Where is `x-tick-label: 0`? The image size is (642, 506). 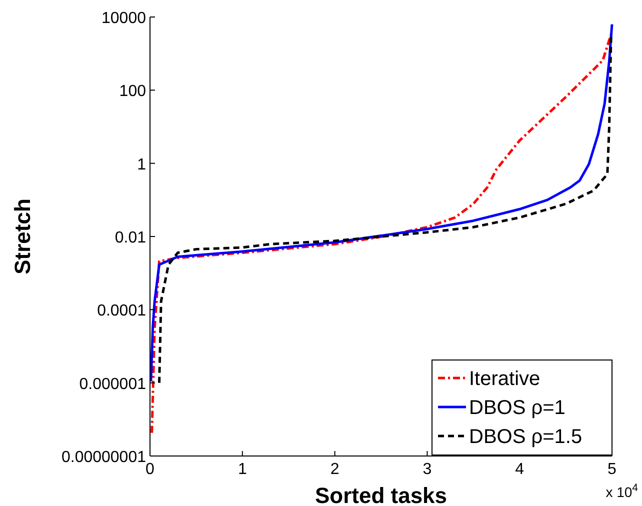 x-tick-label: 0 is located at coordinates (150, 469).